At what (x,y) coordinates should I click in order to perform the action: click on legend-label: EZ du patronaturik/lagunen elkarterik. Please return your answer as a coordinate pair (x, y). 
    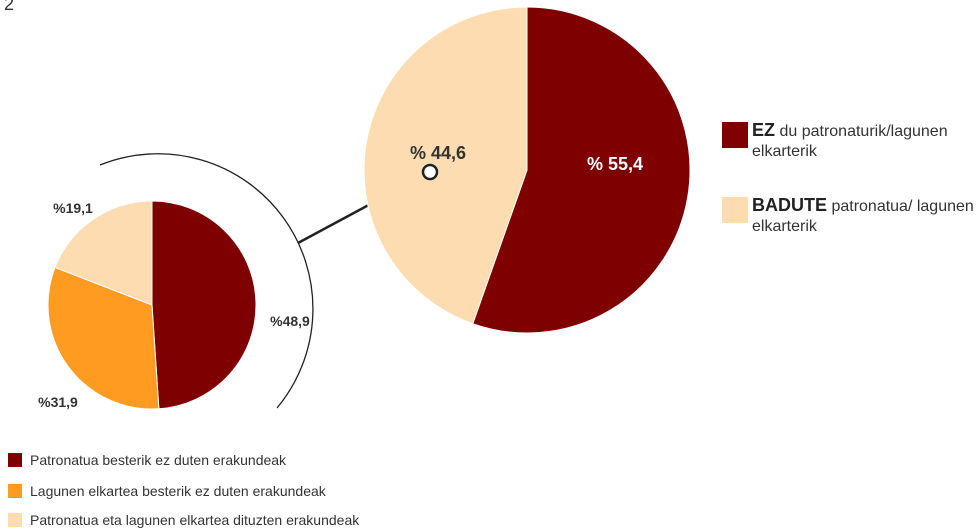
    Looking at the image, I should click on (850, 140).